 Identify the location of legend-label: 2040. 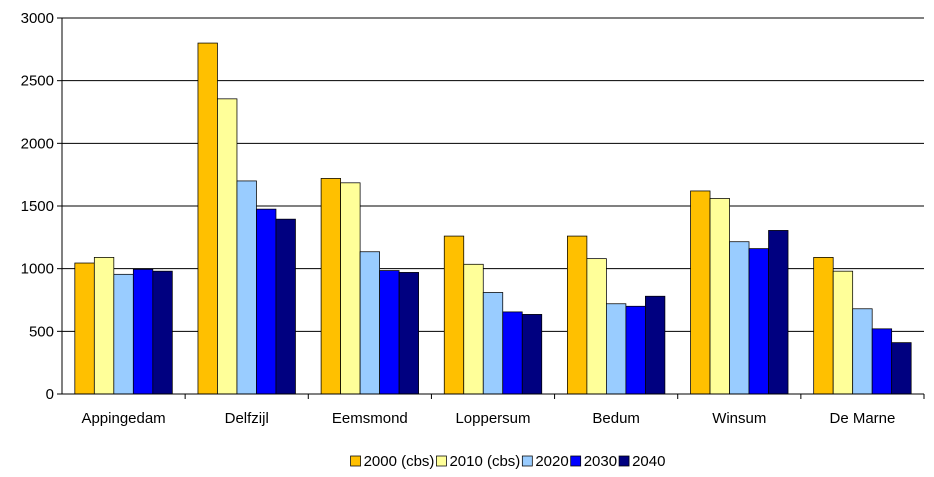
(648, 461).